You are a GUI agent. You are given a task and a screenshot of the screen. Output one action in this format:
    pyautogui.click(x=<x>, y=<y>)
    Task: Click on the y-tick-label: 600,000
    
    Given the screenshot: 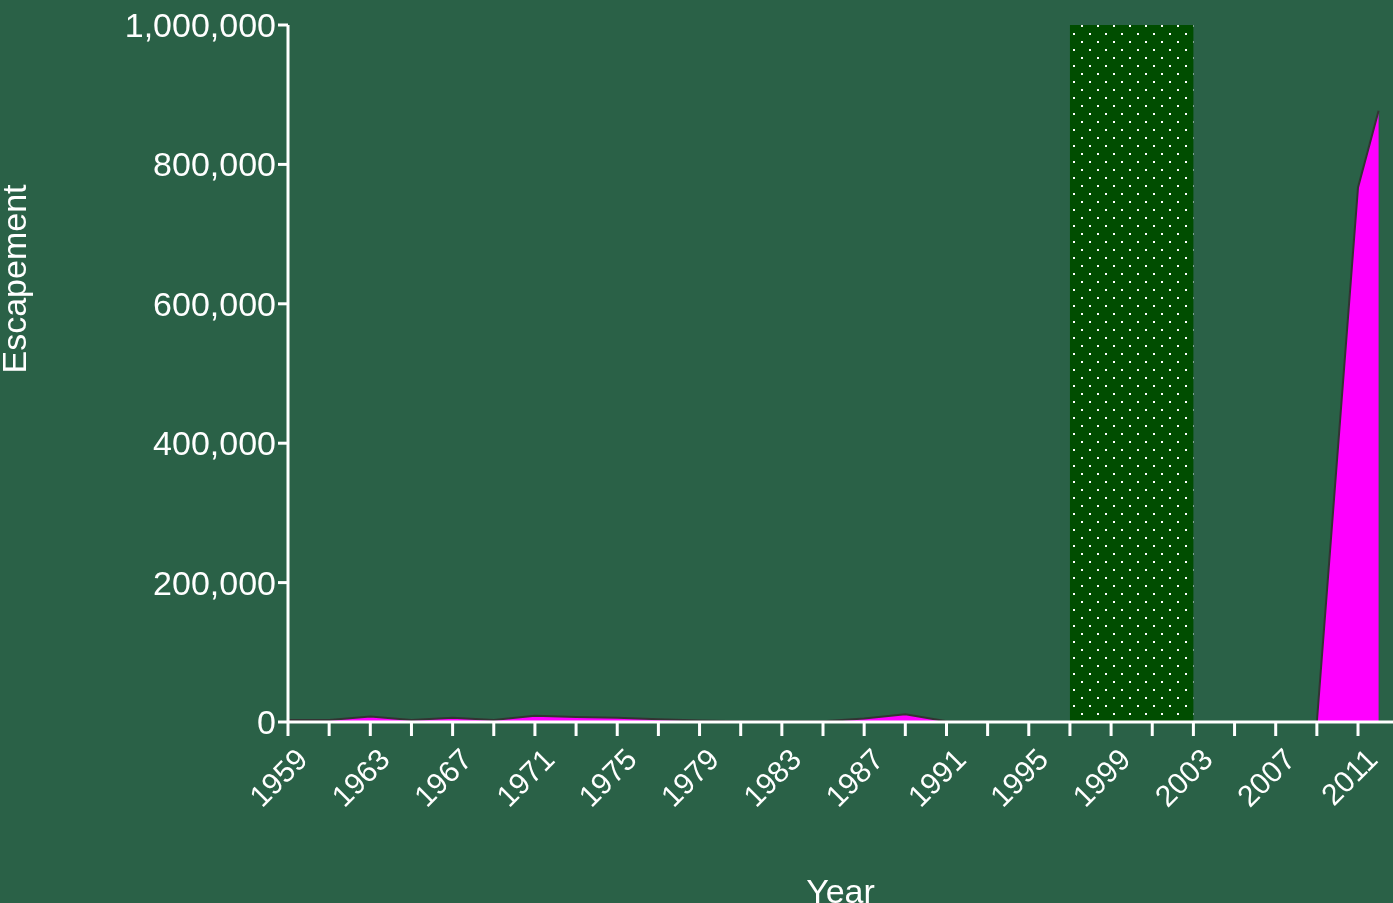 What is the action you would take?
    pyautogui.click(x=214, y=303)
    